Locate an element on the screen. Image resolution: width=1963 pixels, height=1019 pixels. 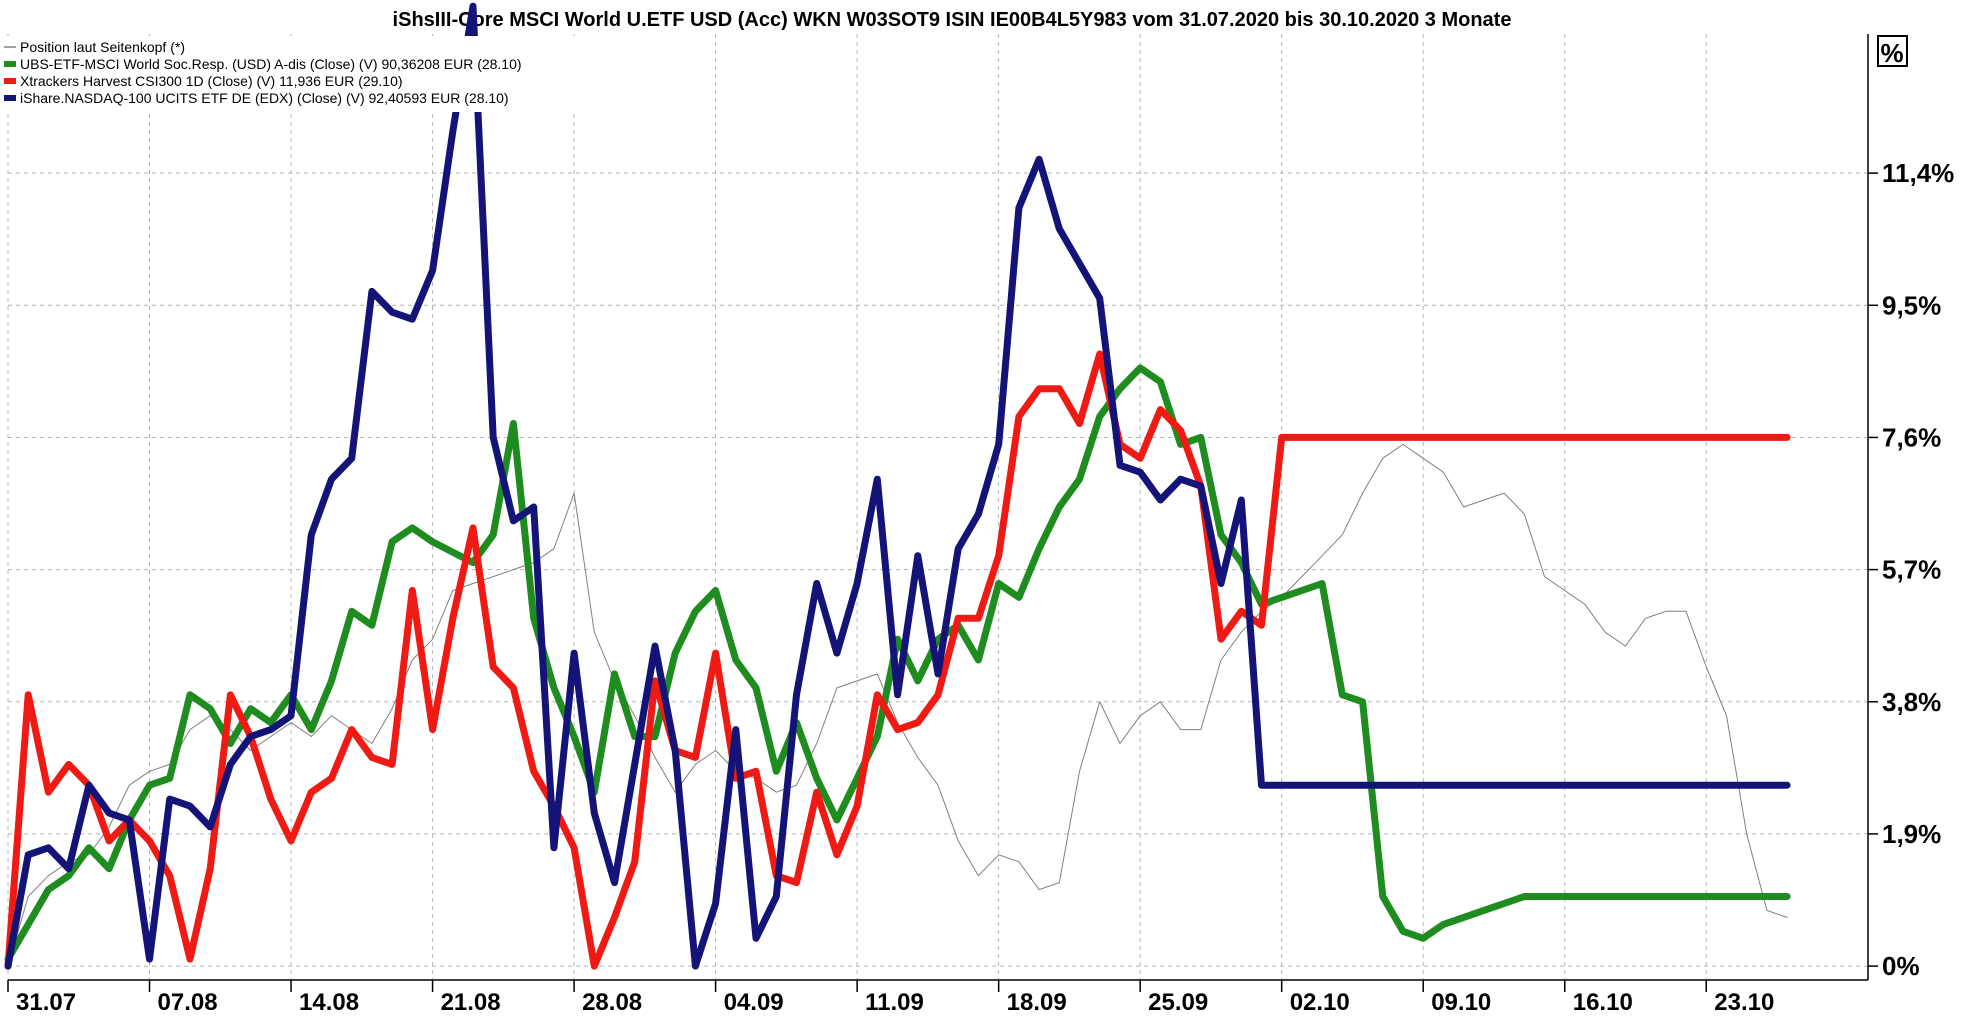
legend-entry: Position laut Seitenkopf (*) is located at coordinates (102, 47).